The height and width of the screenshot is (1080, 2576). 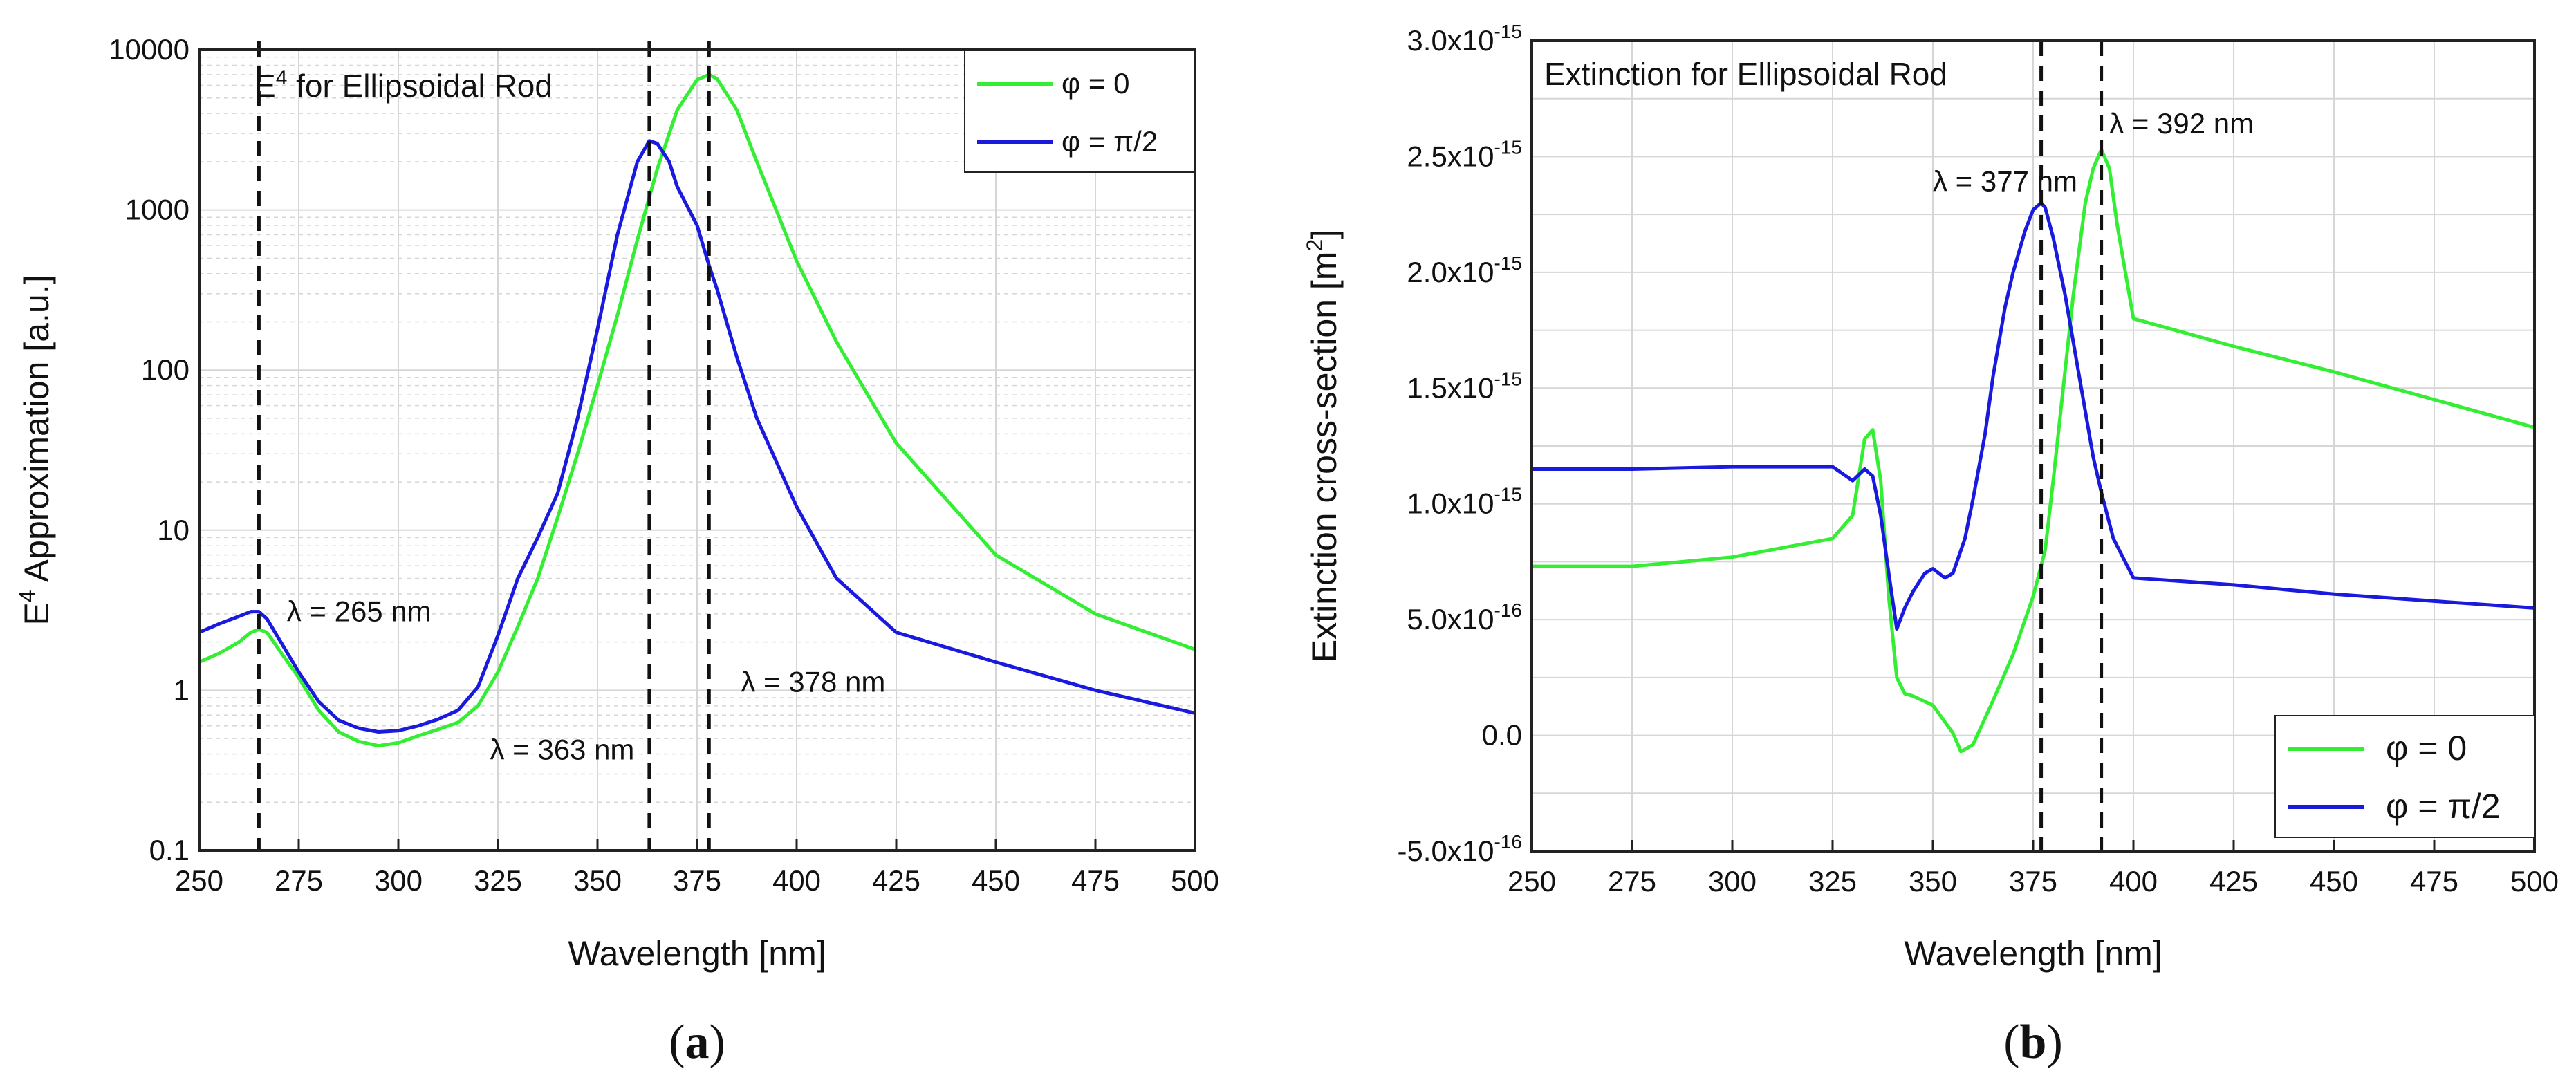 I want to click on annotation-label: λ = 265 nm, so click(x=359, y=611).